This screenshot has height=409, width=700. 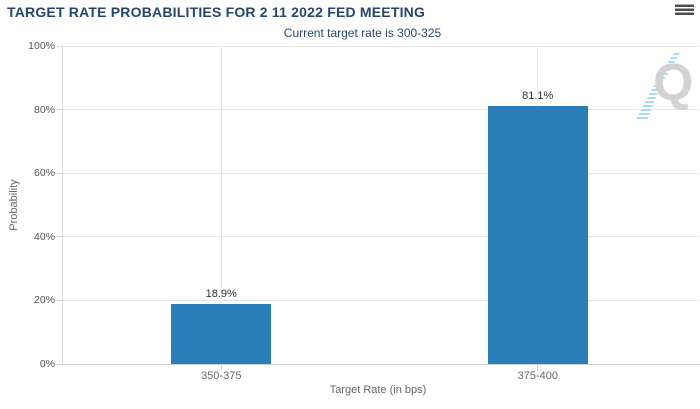 What do you see at coordinates (381, 364) in the screenshot?
I see `x-axis-line` at bounding box center [381, 364].